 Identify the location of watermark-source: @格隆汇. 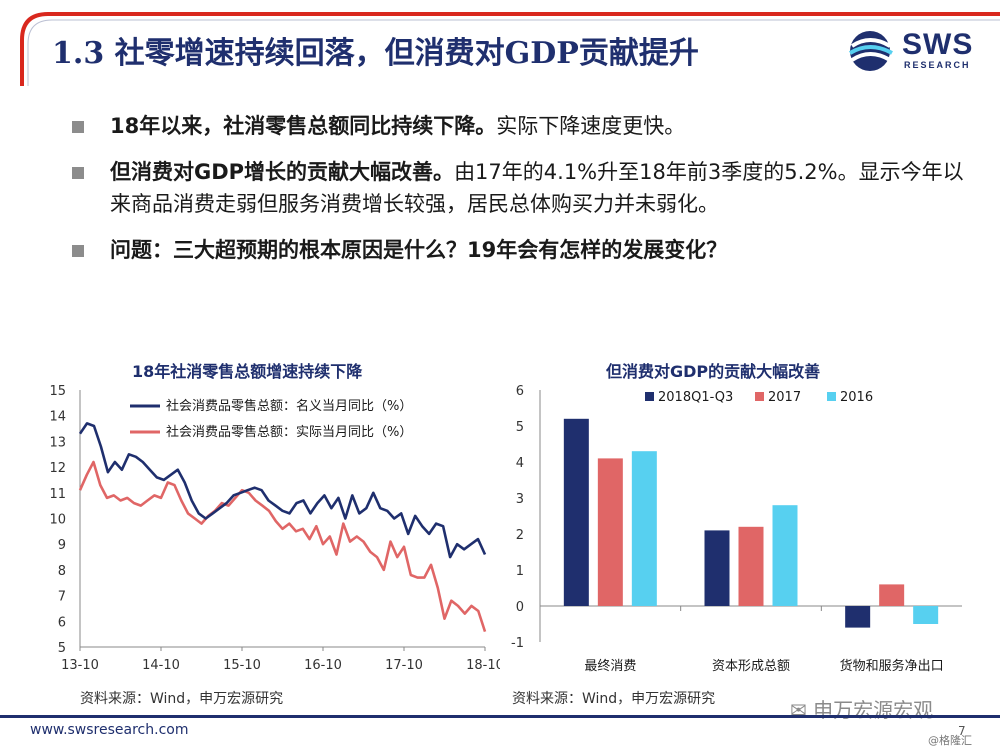
(950, 740).